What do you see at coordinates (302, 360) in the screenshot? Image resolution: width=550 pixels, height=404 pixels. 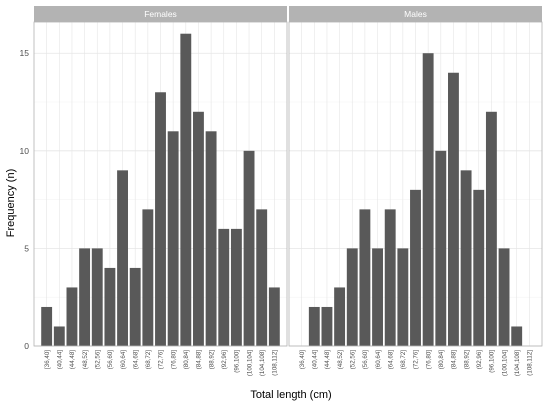 I see `x-tick-label: (36,40]` at bounding box center [302, 360].